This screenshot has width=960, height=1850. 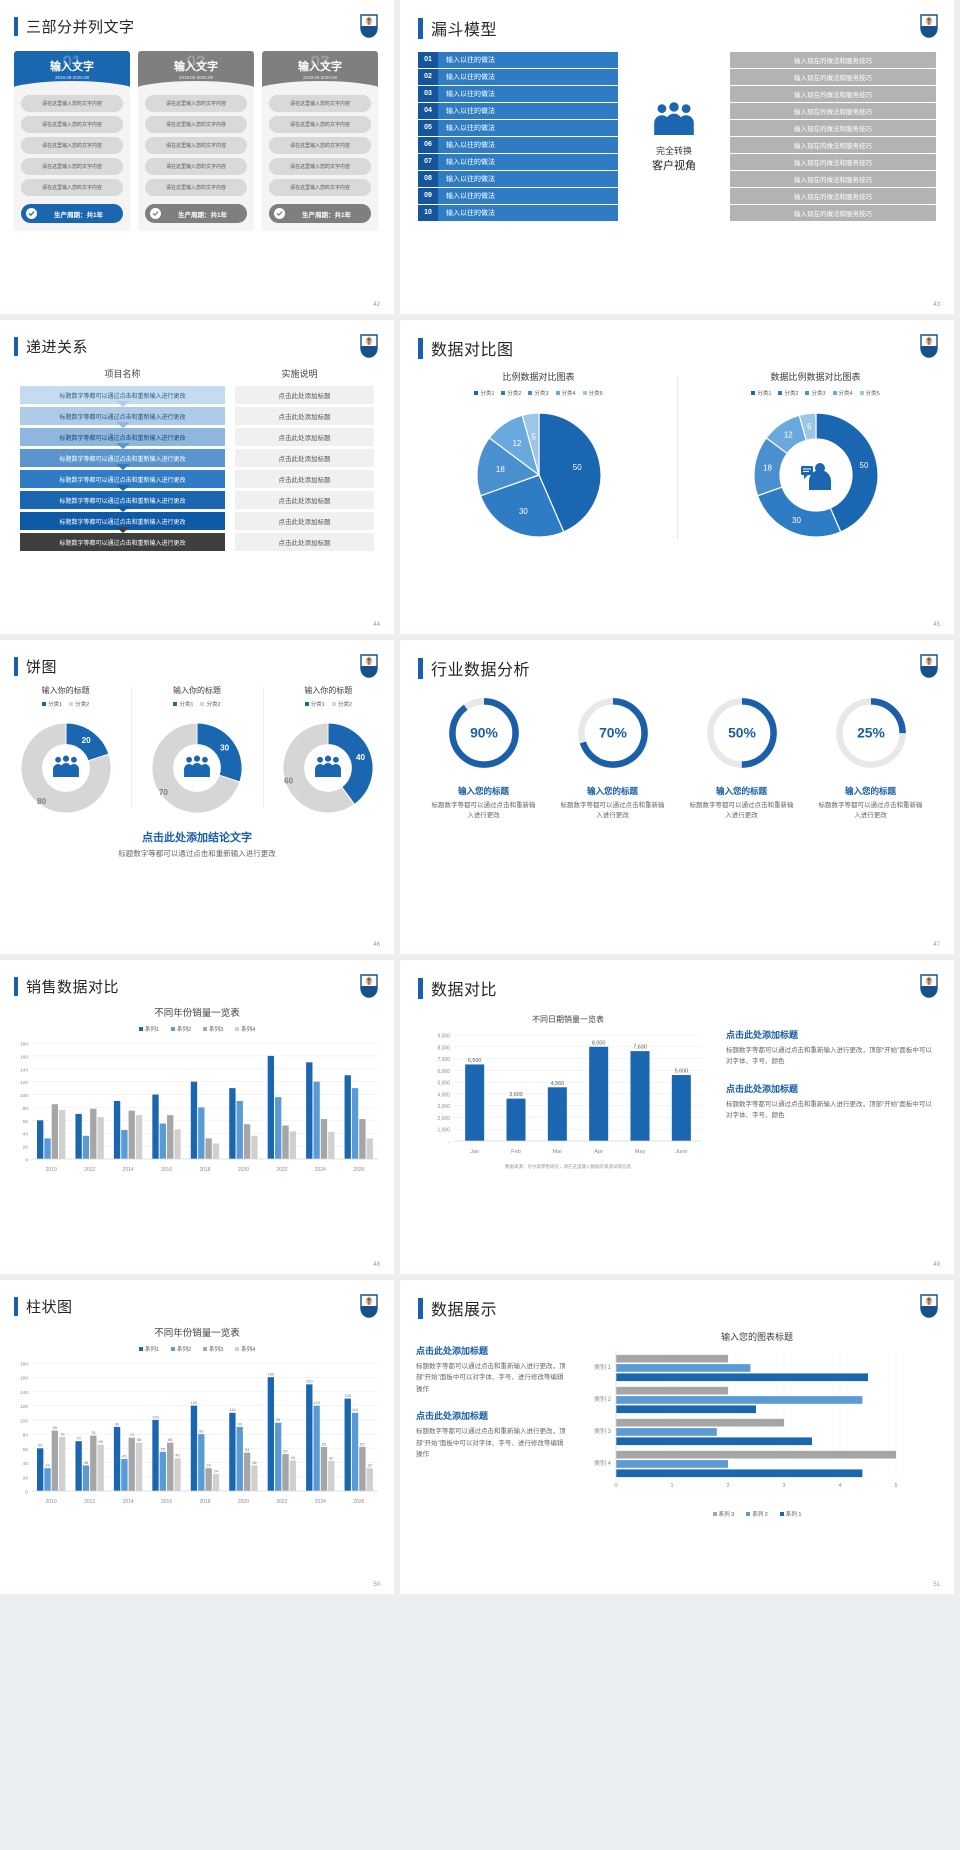 I want to click on funnel-row: 08 输入以往的做法, so click(x=518, y=179).